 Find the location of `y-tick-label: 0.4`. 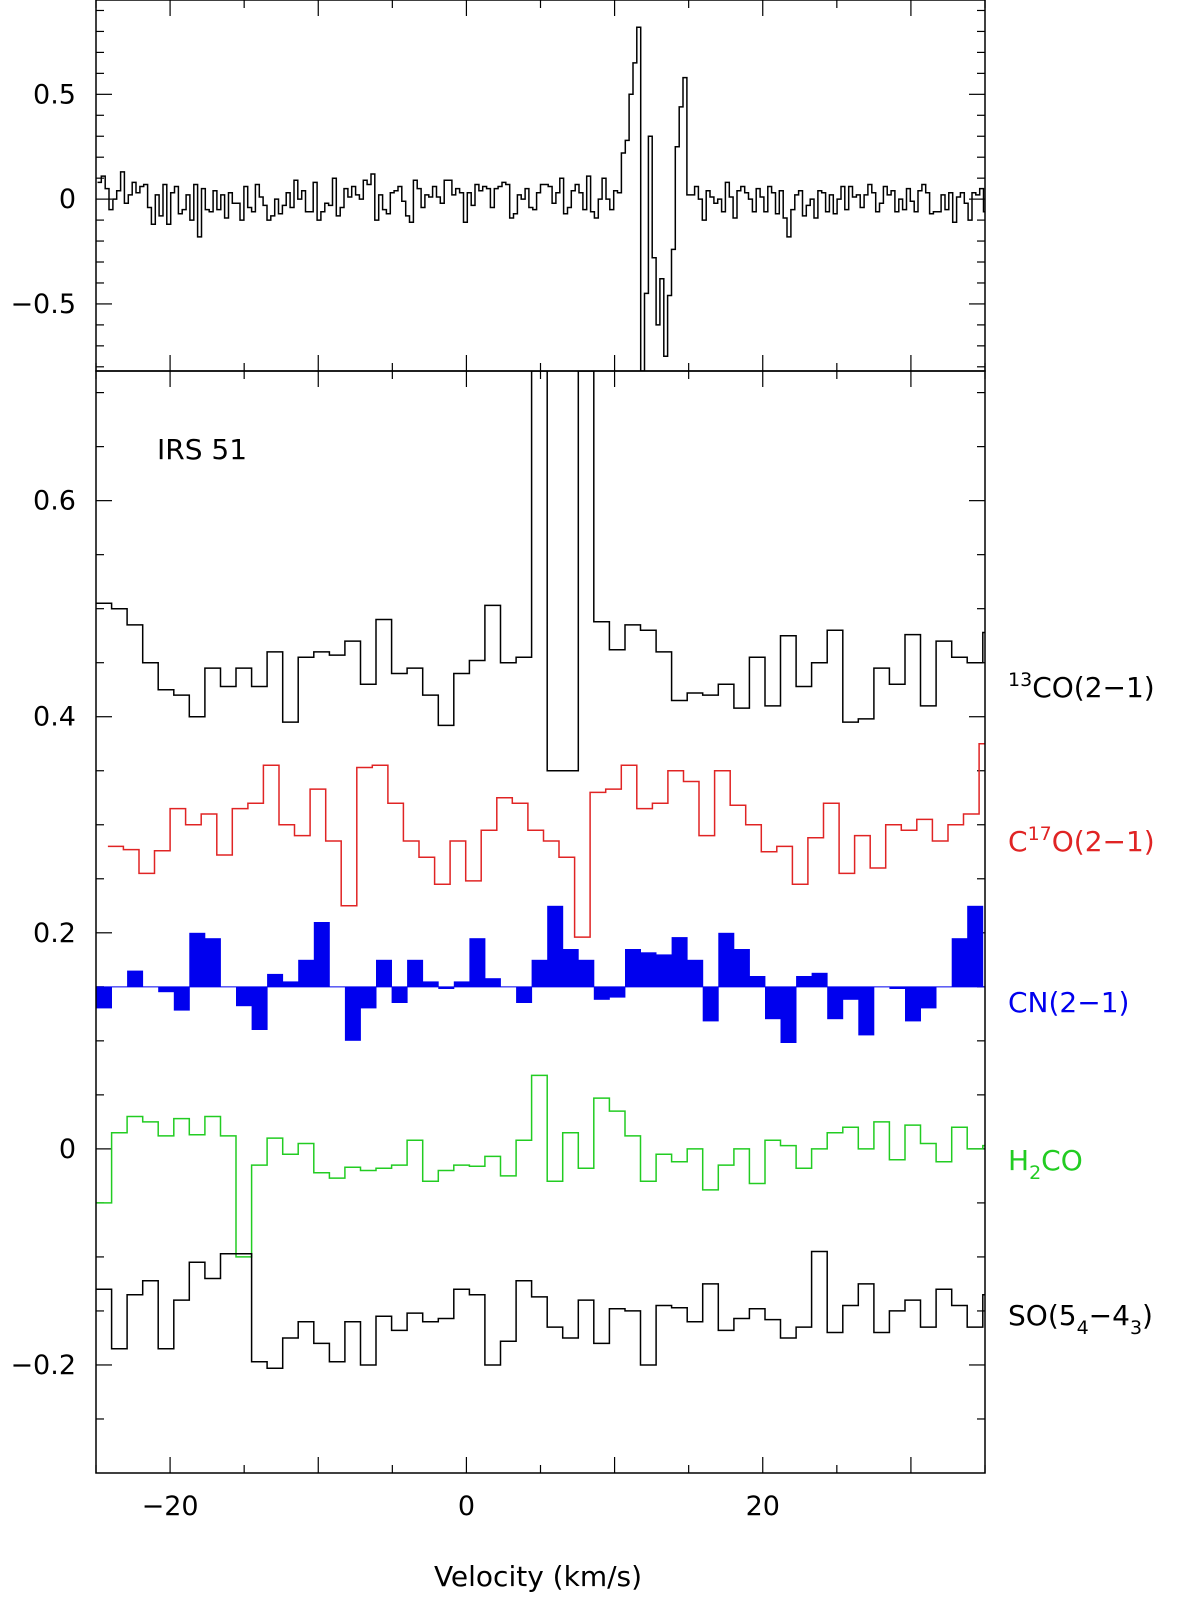

y-tick-label: 0.4 is located at coordinates (54, 717).